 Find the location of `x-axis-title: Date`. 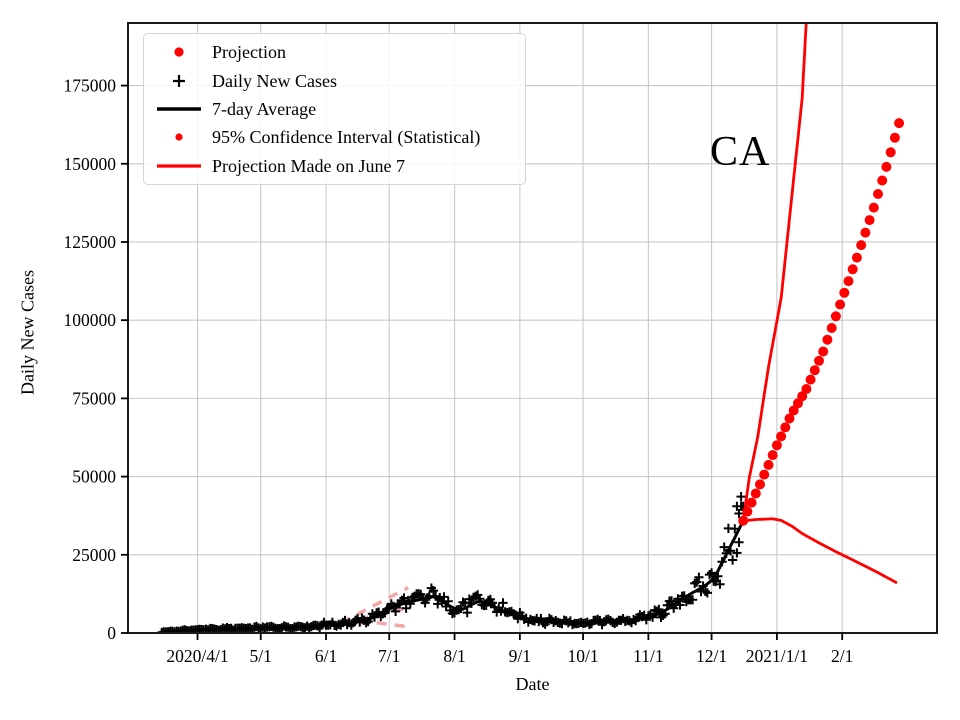

x-axis-title: Date is located at coordinates (532, 684).